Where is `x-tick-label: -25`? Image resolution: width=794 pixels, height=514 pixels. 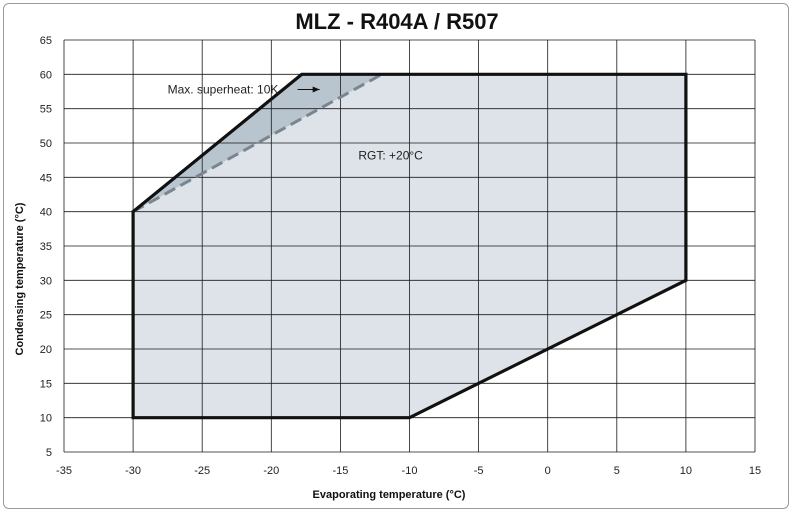 x-tick-label: -25 is located at coordinates (202, 471).